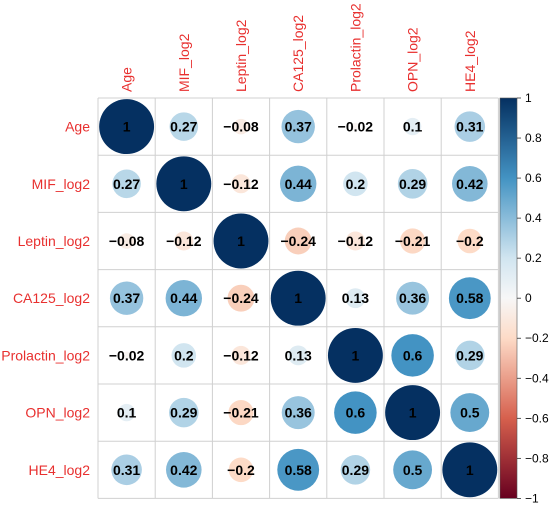 Image resolution: width=550 pixels, height=506 pixels. I want to click on correlation-value: 0.42, so click(183, 470).